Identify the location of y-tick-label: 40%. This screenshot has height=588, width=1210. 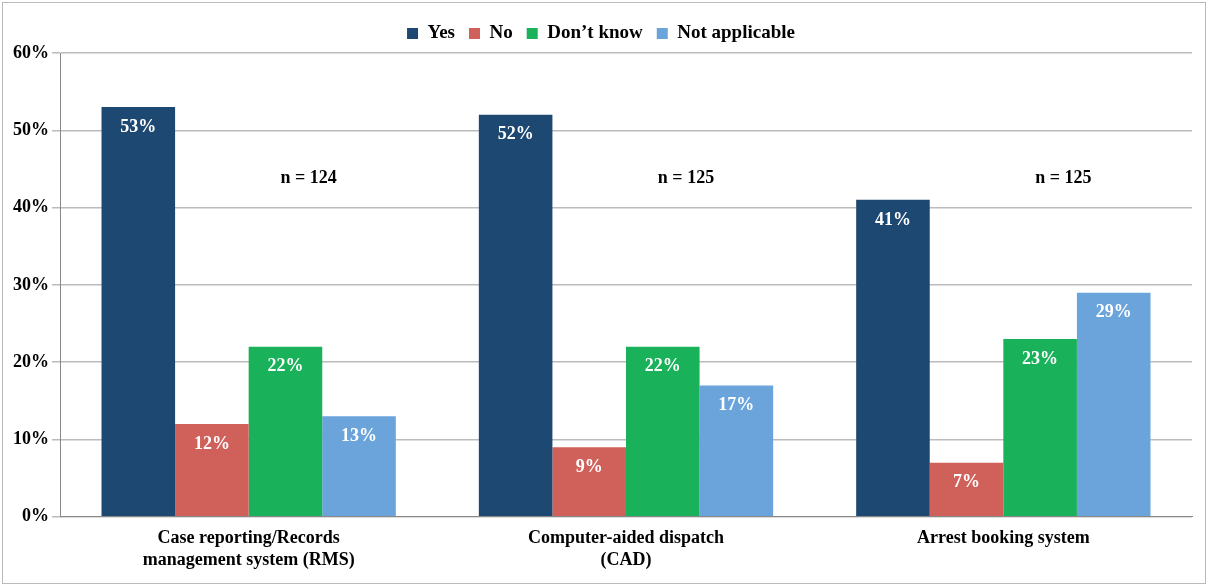
(31, 206).